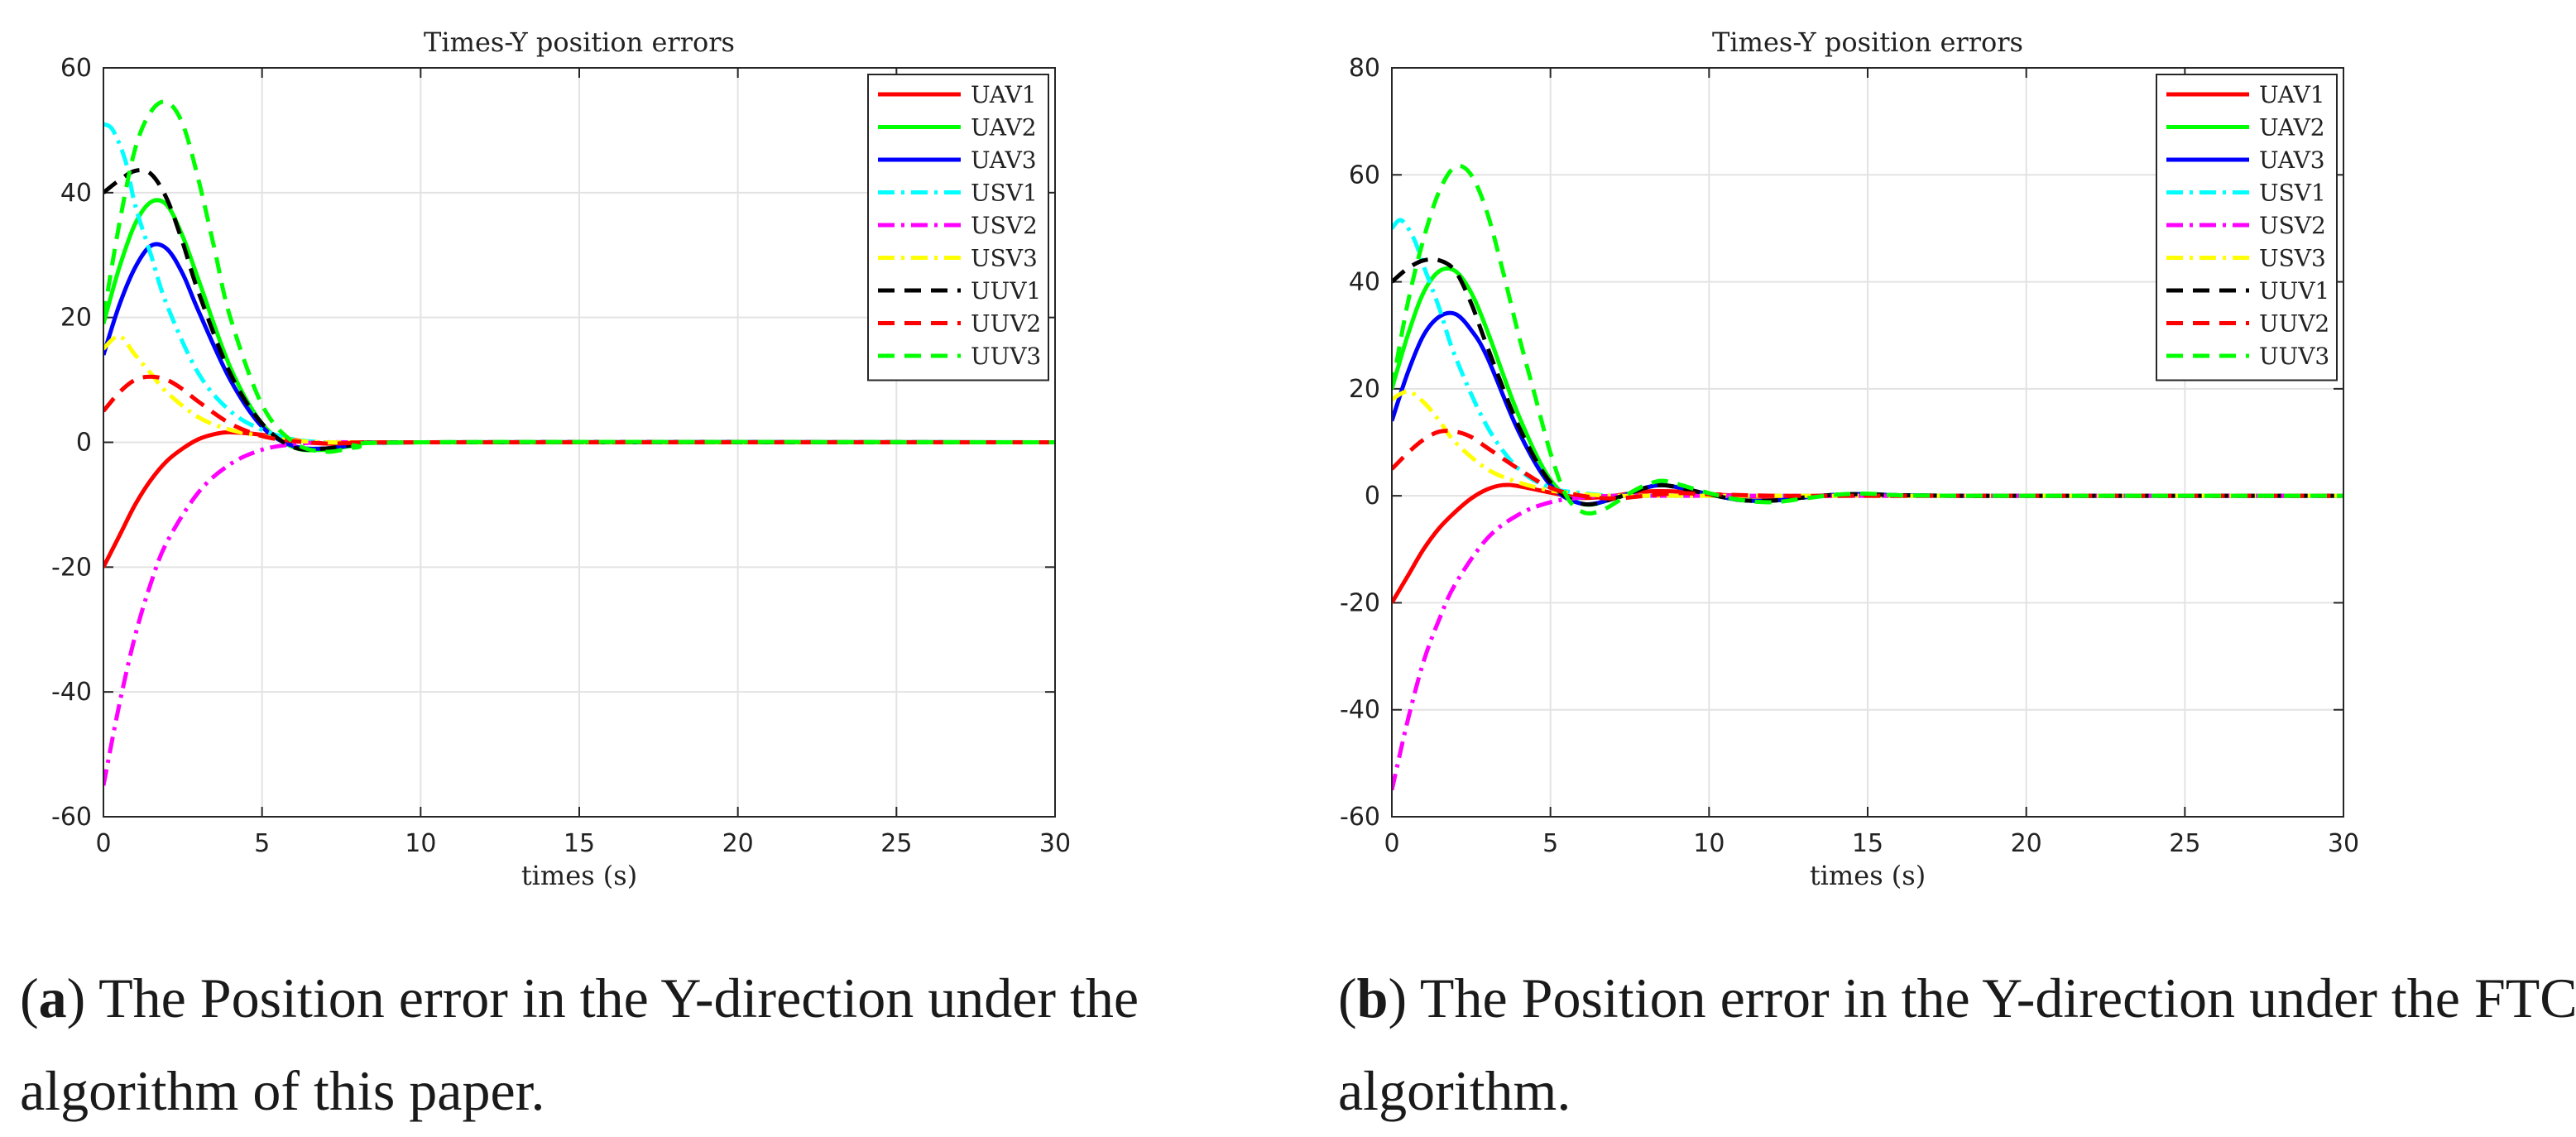 The image size is (2576, 1137). What do you see at coordinates (1550, 843) in the screenshot?
I see `chart-b-xtick-label-1: 5` at bounding box center [1550, 843].